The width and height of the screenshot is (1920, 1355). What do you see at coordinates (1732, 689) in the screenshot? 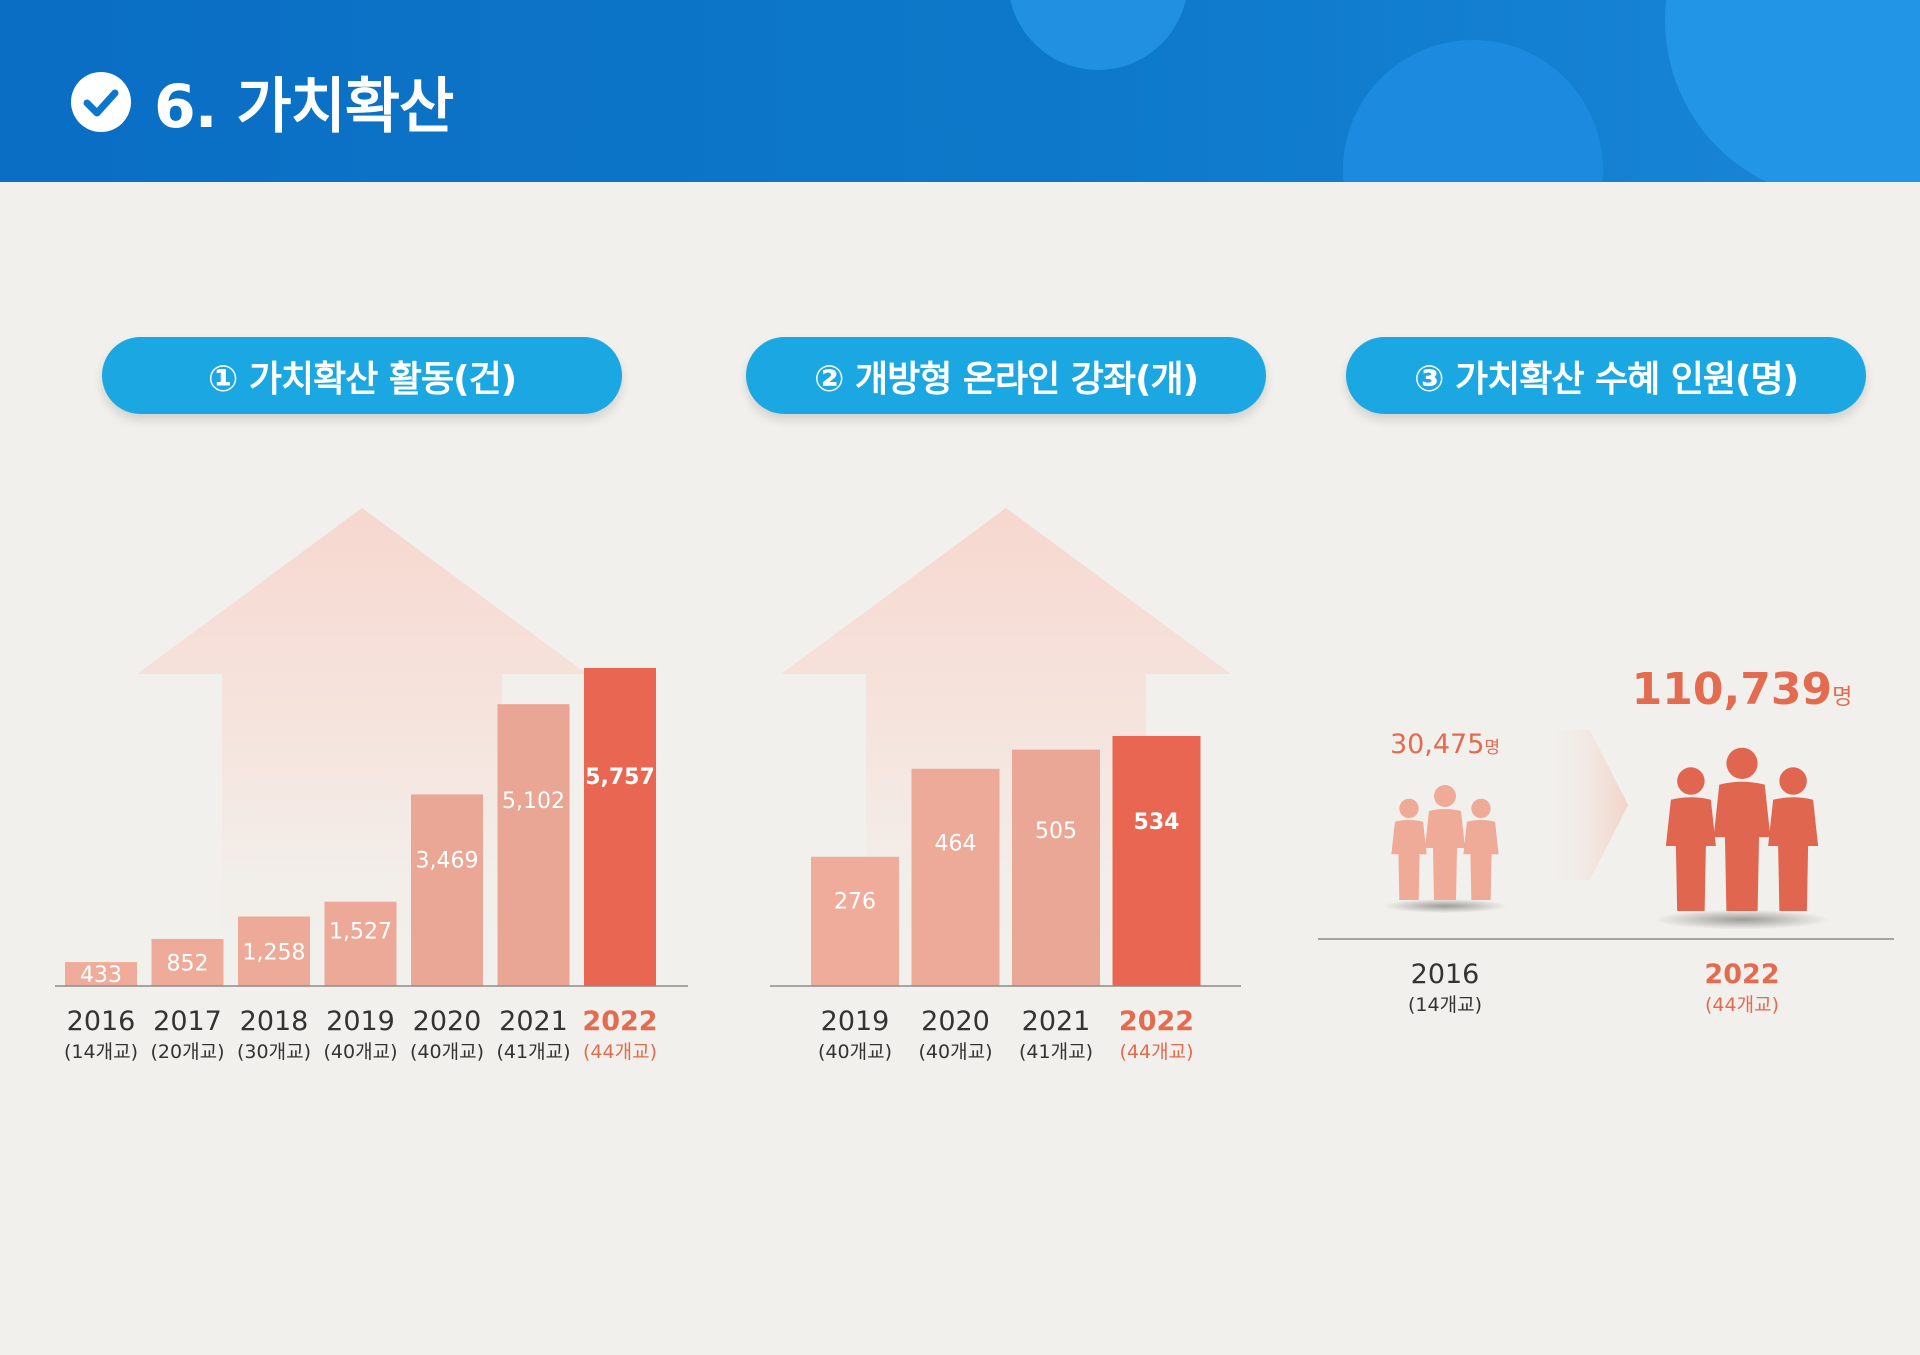
I see `beneficiary-count-value: 110,739` at bounding box center [1732, 689].